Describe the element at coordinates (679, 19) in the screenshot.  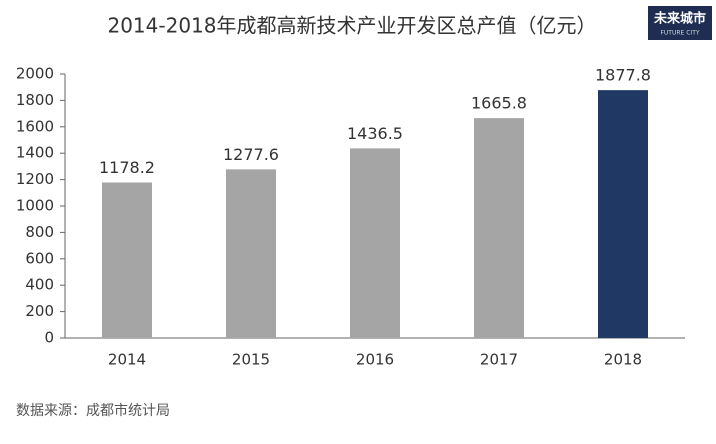
I see `logo-text: 未来城市` at that location.